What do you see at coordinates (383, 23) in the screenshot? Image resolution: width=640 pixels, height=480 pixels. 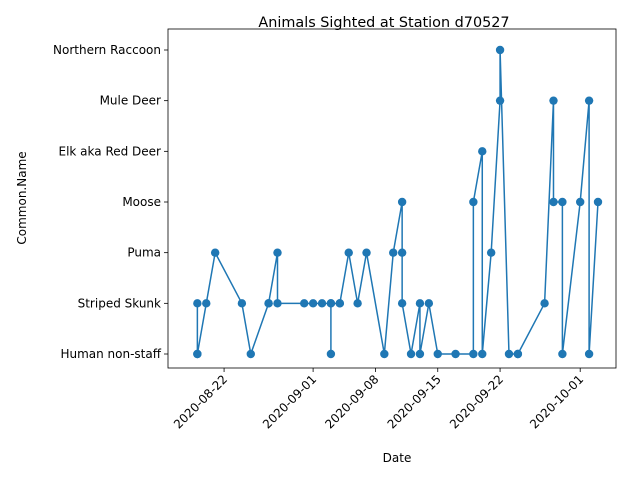 I see `chart-title: Animals Sighted at Station d70527` at bounding box center [383, 23].